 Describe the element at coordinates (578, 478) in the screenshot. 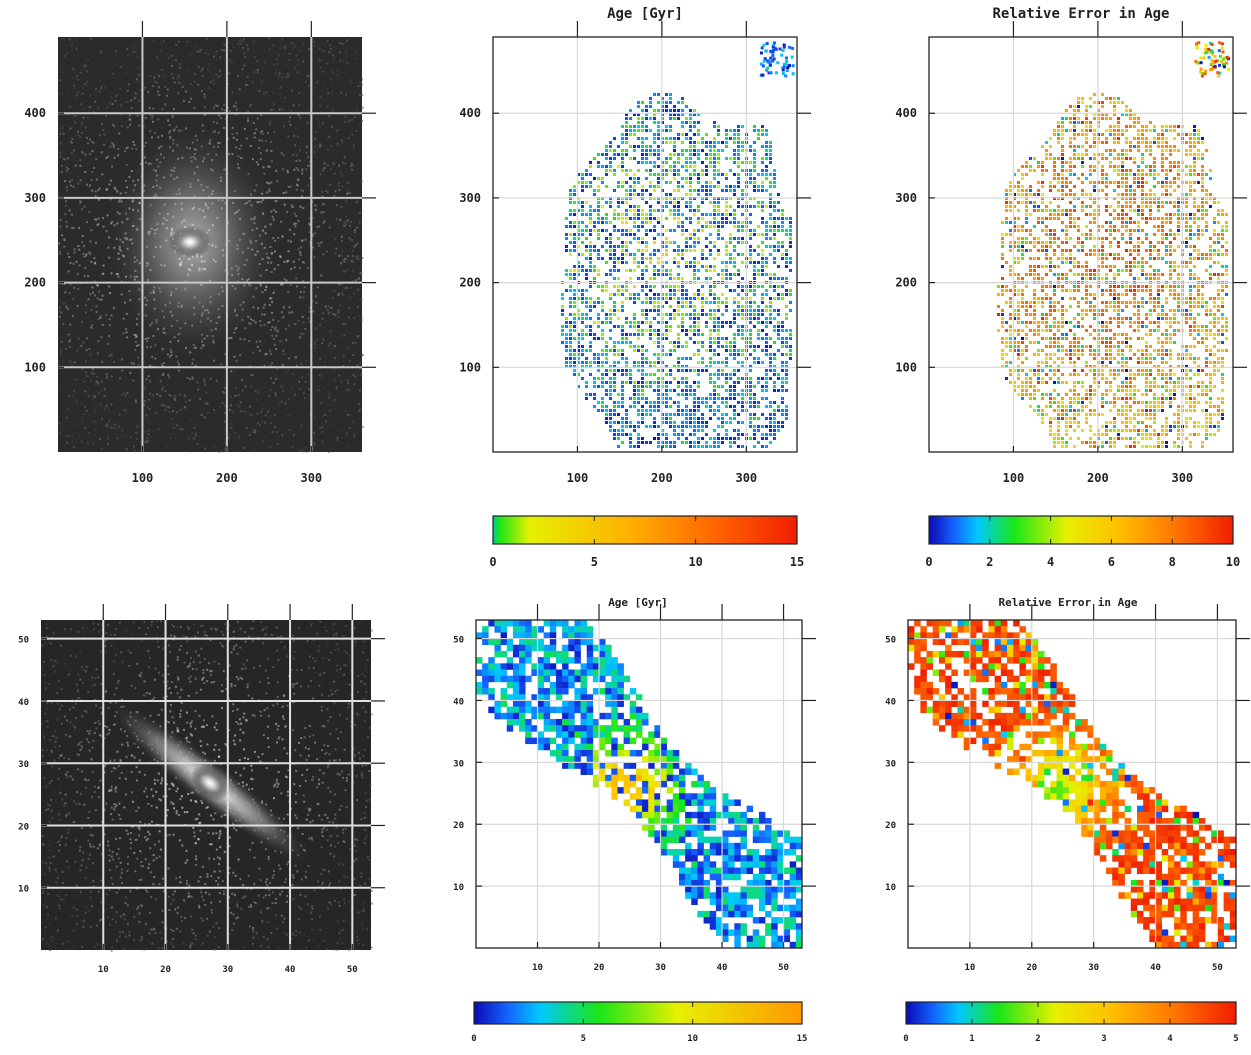

I see `x-tick-label: 100` at that location.